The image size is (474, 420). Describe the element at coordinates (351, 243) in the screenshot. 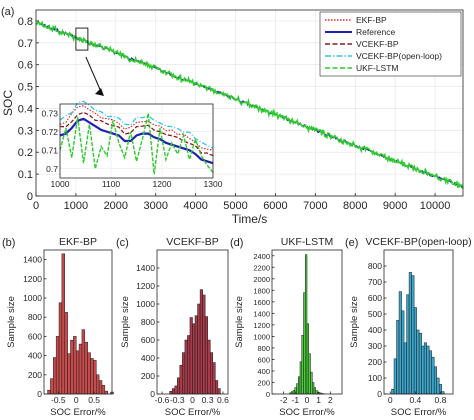

I see `panel-label-e: (e)` at that location.